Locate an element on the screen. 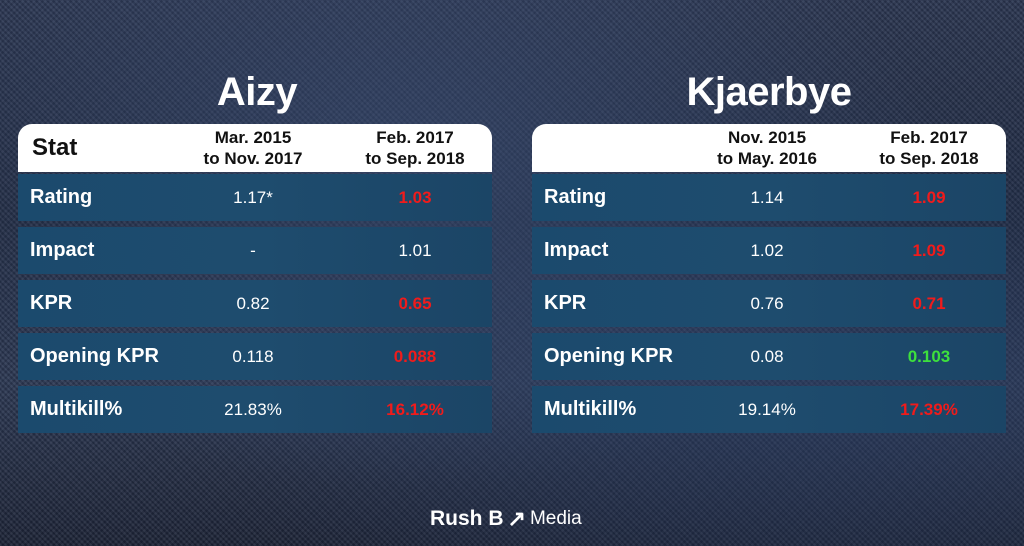 The width and height of the screenshot is (1024, 546). table-row: Impact 1.02 1.09 is located at coordinates (769, 250).